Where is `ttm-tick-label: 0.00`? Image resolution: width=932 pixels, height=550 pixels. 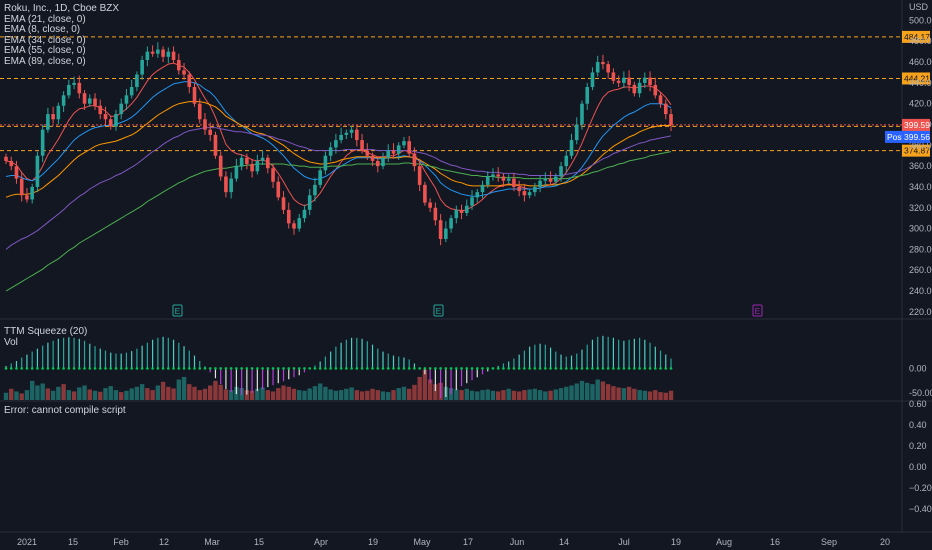 ttm-tick-label: 0.00 is located at coordinates (918, 368).